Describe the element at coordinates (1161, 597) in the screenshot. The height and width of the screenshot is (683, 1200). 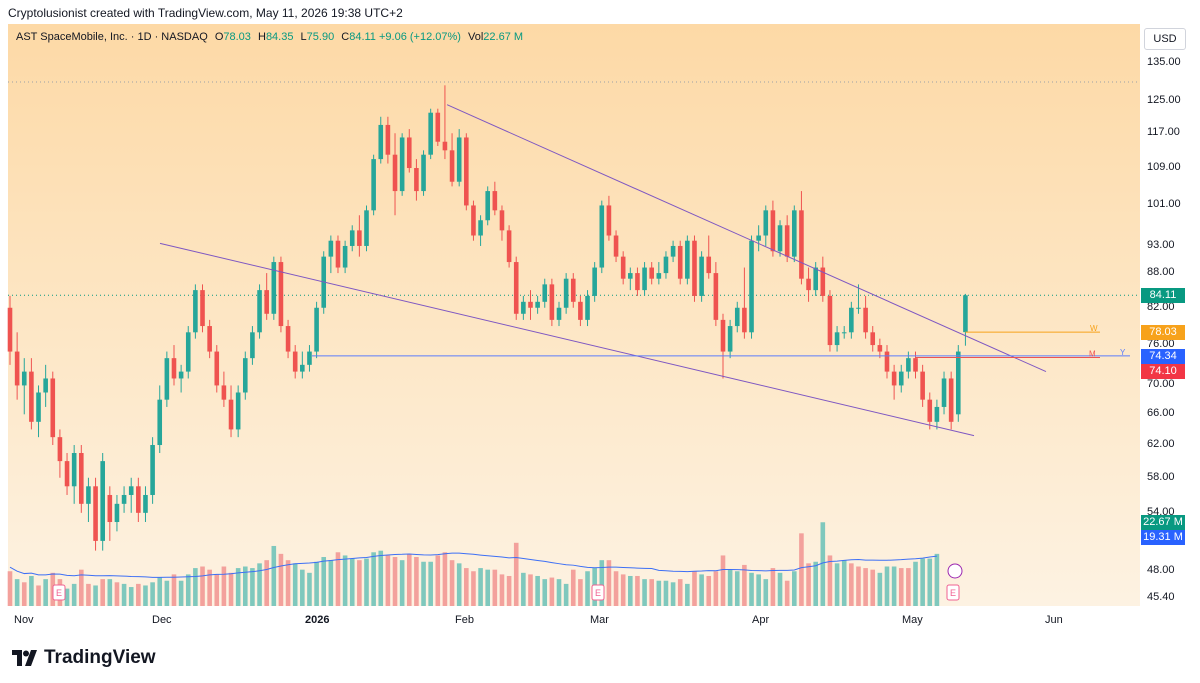
I see `price-tick-label: 45.40` at that location.